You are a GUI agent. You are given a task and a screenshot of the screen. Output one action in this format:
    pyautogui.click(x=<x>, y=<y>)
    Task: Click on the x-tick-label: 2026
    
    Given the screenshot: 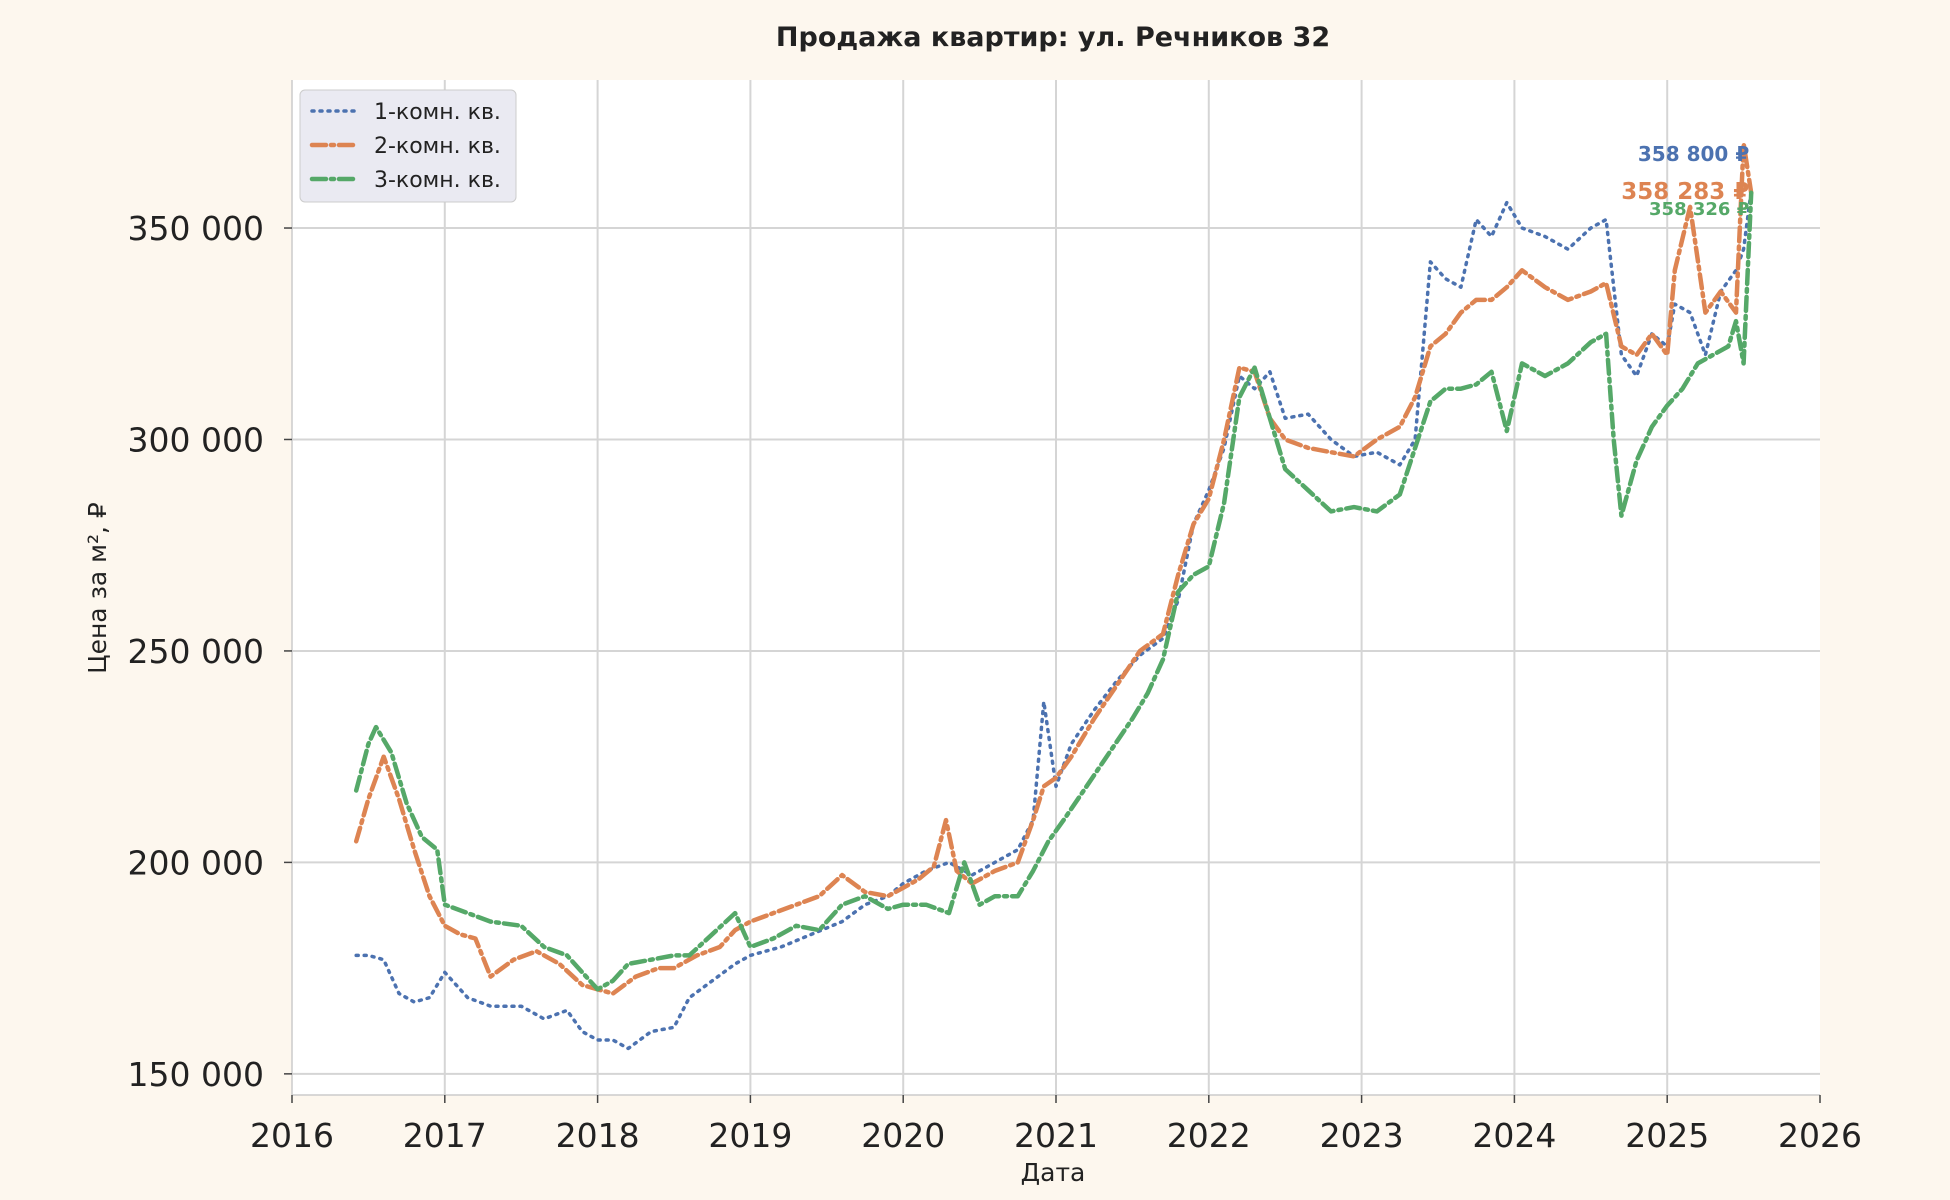 What is the action you would take?
    pyautogui.click(x=1820, y=1135)
    